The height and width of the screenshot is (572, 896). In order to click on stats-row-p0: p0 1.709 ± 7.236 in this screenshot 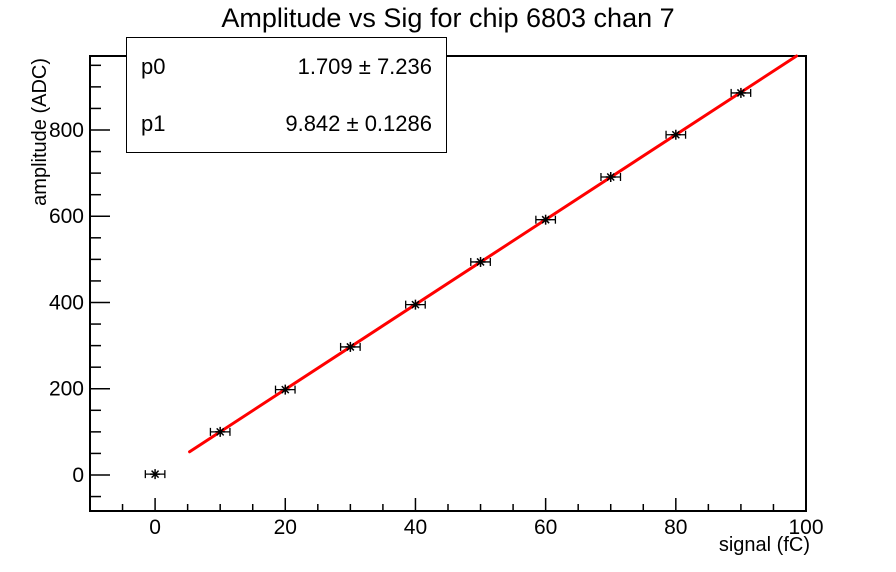, I will do `click(286, 66)`.